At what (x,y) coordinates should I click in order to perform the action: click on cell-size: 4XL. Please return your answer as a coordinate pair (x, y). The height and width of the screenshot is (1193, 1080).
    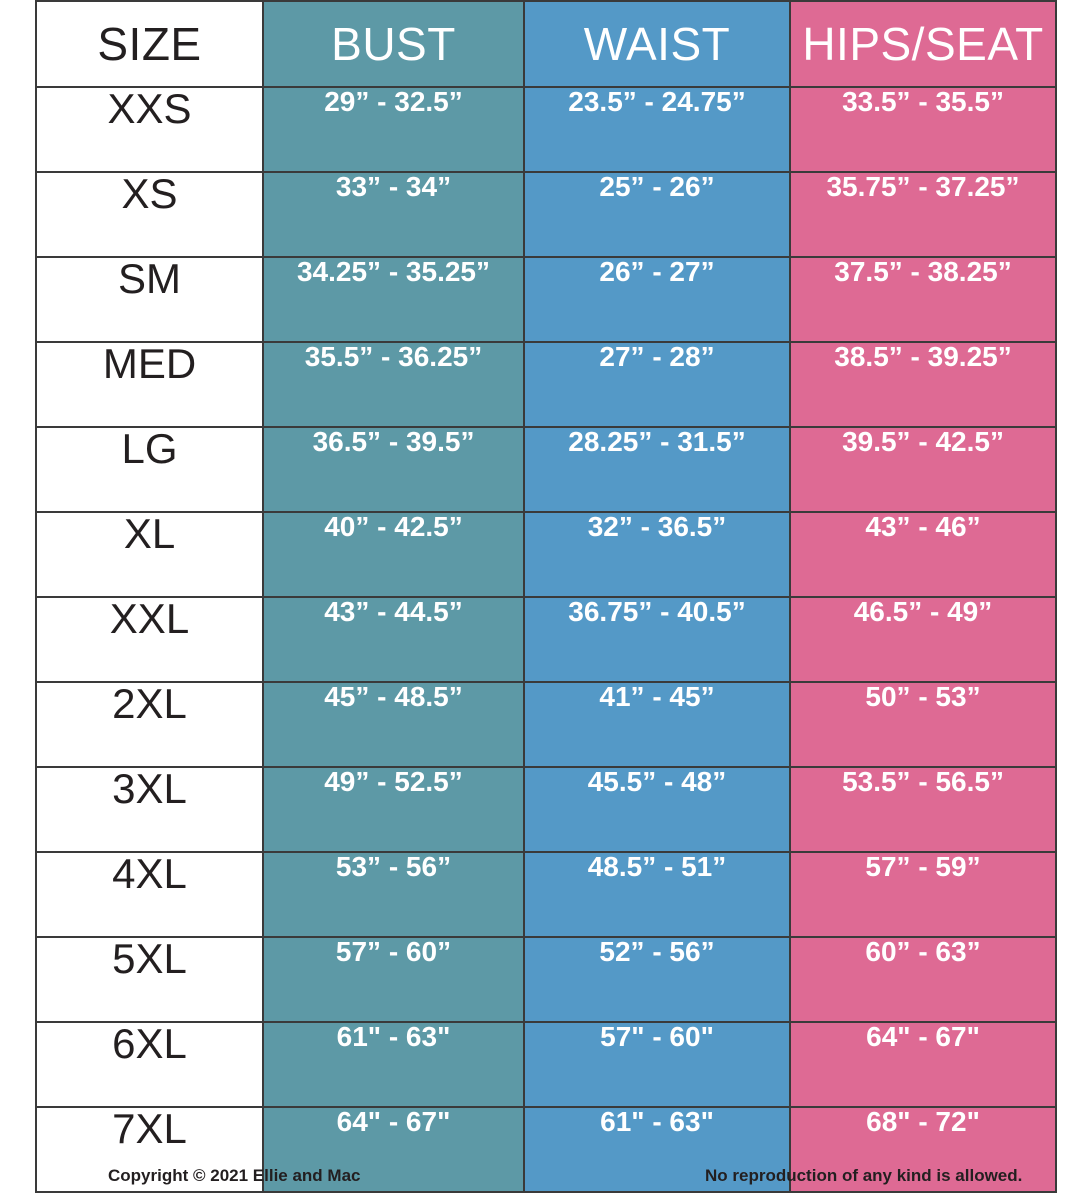
    Looking at the image, I should click on (149, 894).